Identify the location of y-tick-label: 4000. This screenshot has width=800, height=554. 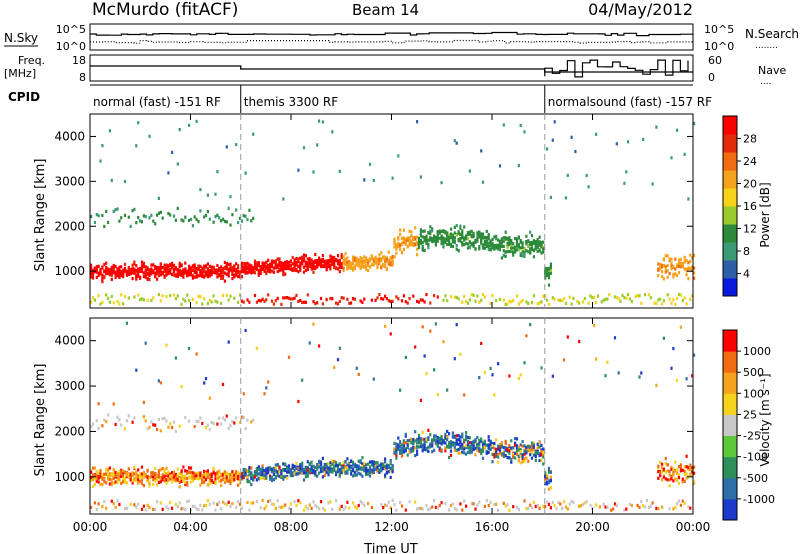
(69, 341).